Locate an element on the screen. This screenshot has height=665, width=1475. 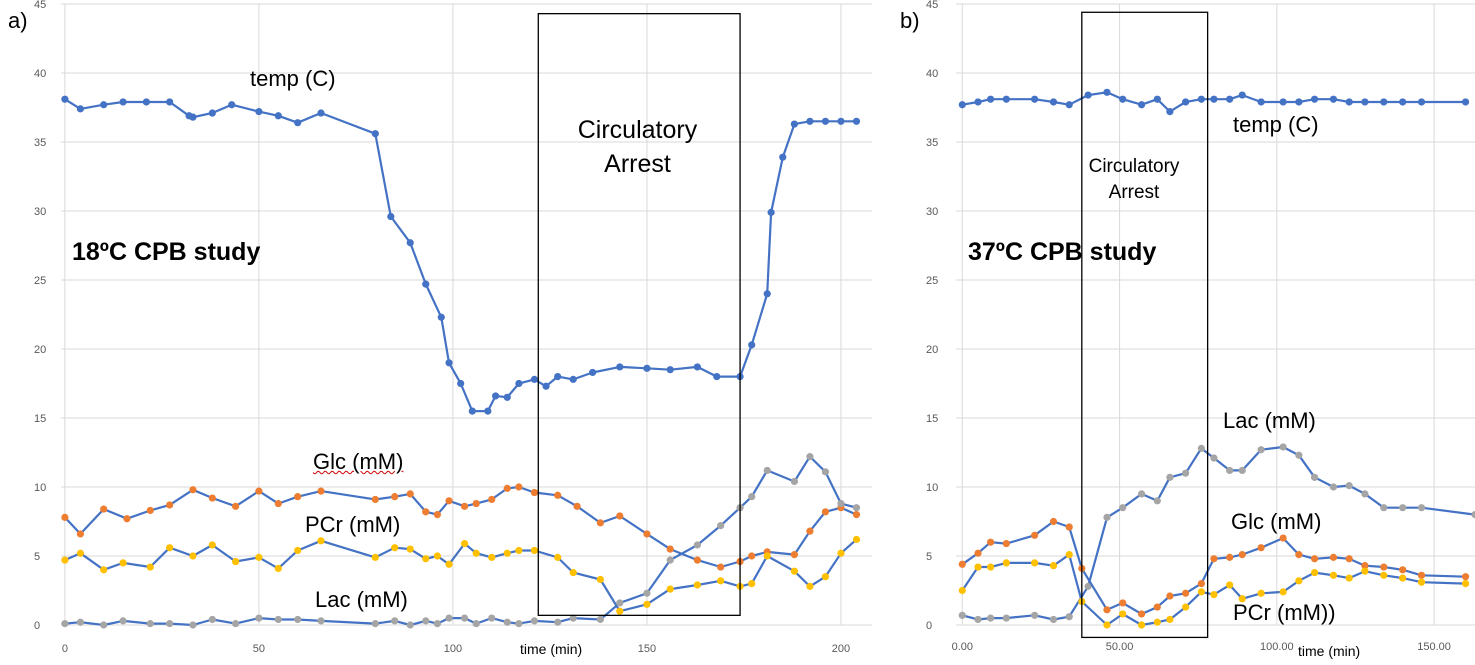
panel-a-lac-line is located at coordinates (460, 541).